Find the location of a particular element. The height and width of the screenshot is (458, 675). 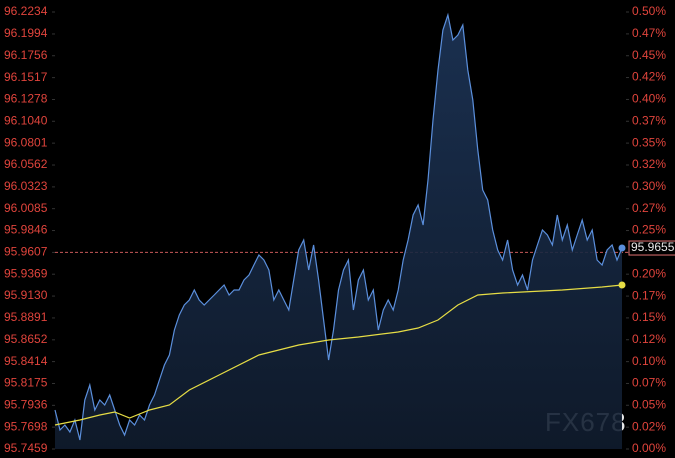

y-tick-label: 95.7698 is located at coordinates (26, 426).